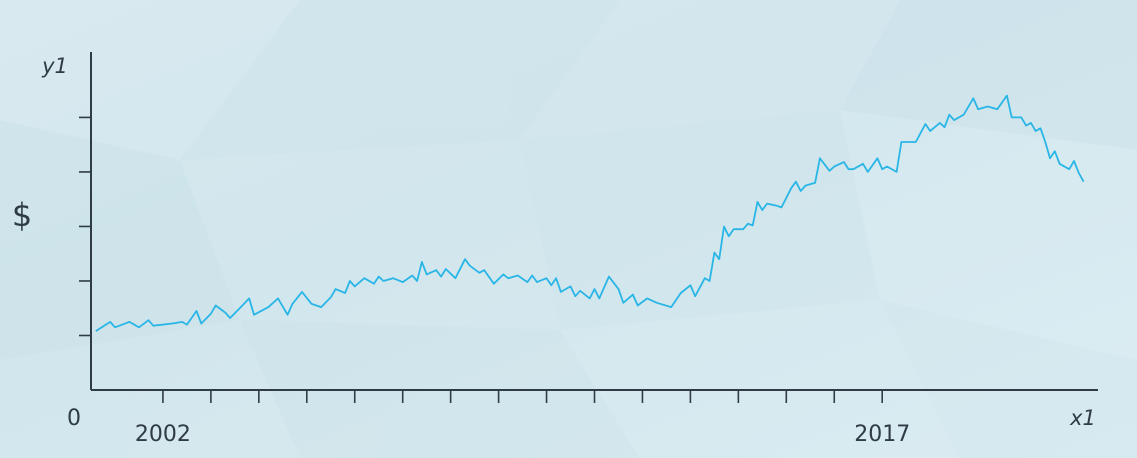  I want to click on x-ticks, so click(523, 396).